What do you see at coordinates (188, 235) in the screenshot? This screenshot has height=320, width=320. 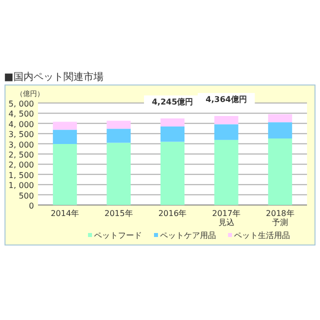 I see `legend-label: ペットケア用品` at bounding box center [188, 235].